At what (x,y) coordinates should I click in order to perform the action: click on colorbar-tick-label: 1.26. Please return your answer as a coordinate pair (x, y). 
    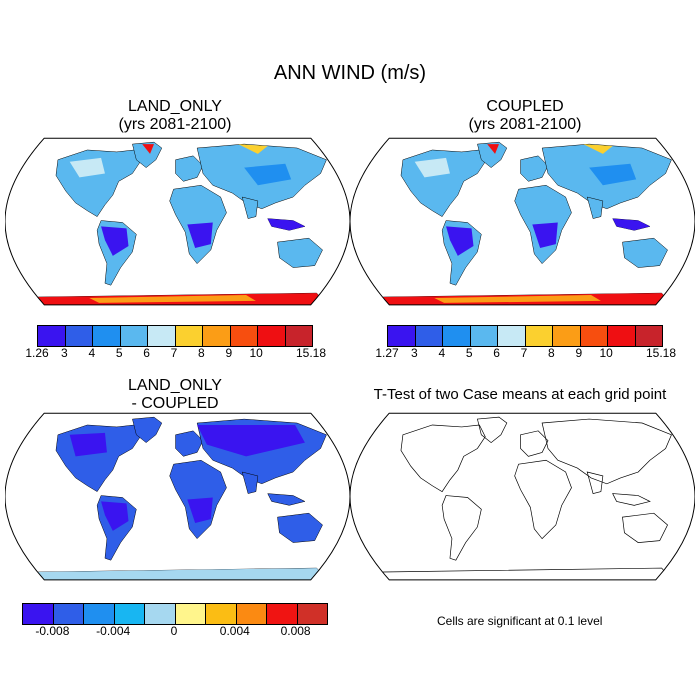
    Looking at the image, I should click on (37, 353).